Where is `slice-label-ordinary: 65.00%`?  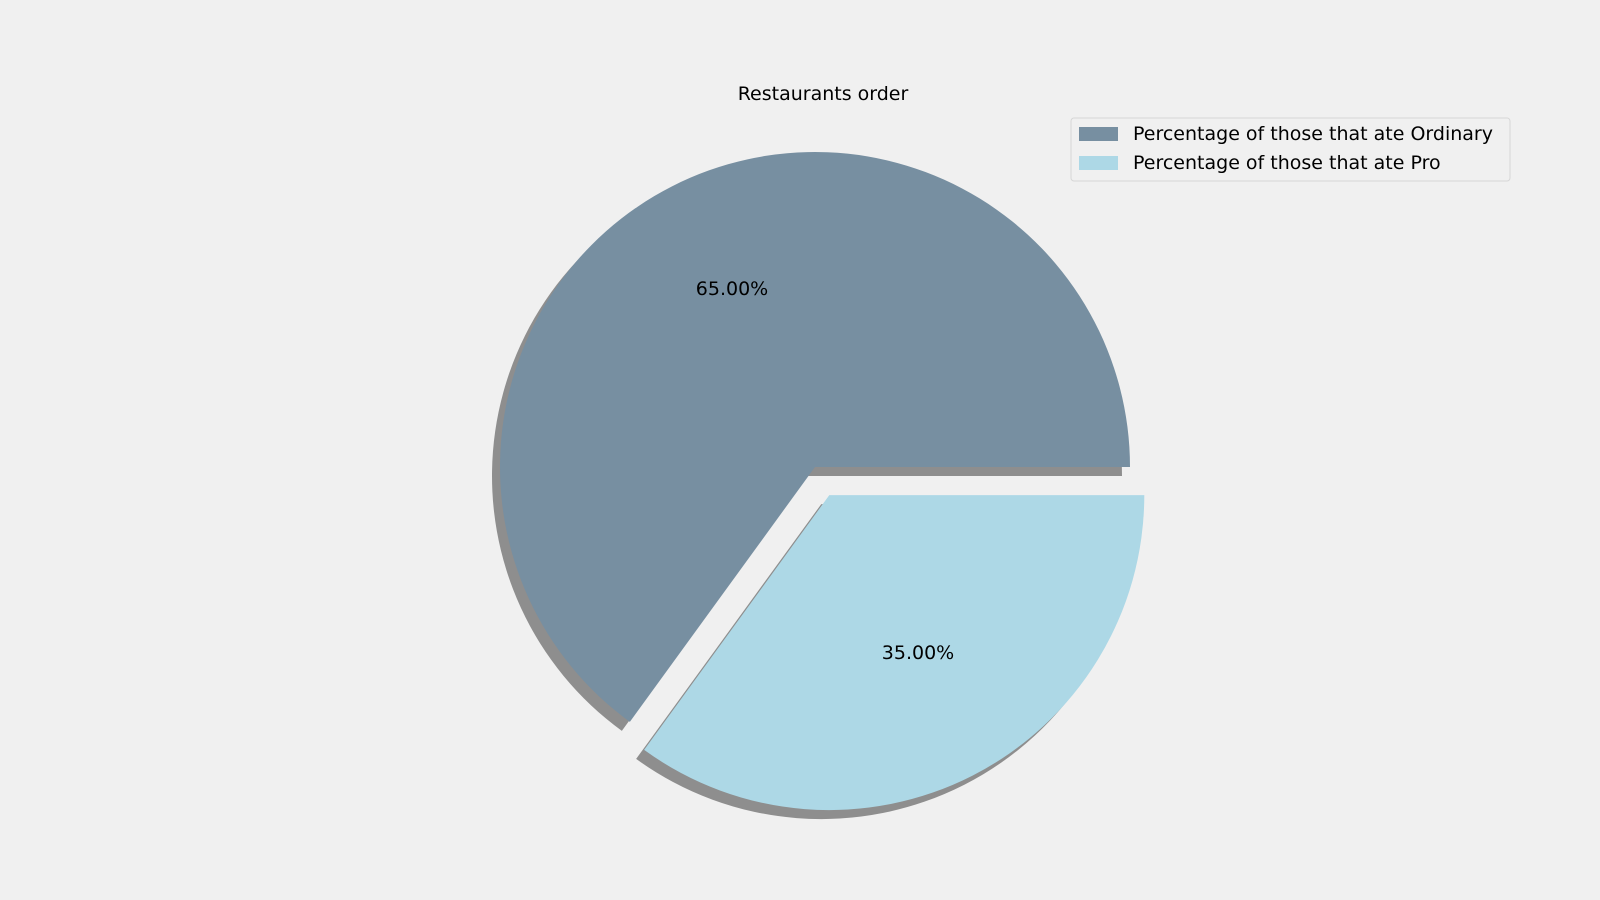 slice-label-ordinary: 65.00% is located at coordinates (732, 289).